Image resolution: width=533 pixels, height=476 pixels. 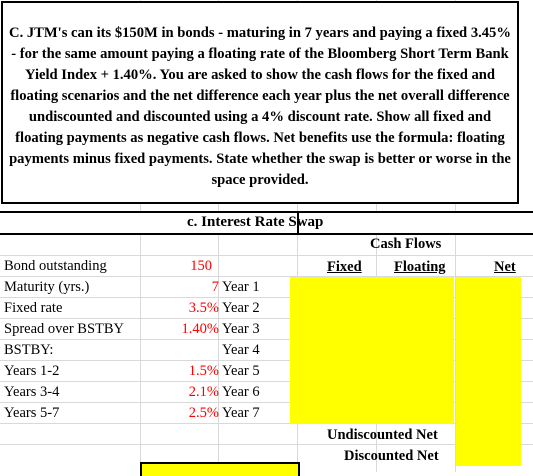 I want to click on swap-verdict-box, so click(x=220, y=469).